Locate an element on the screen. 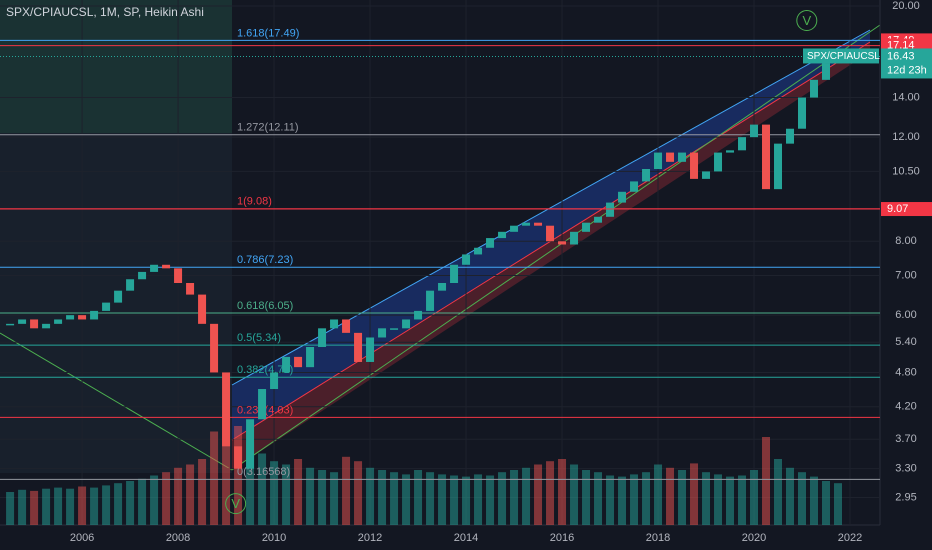  x-tick-label: 2014 is located at coordinates (466, 538).